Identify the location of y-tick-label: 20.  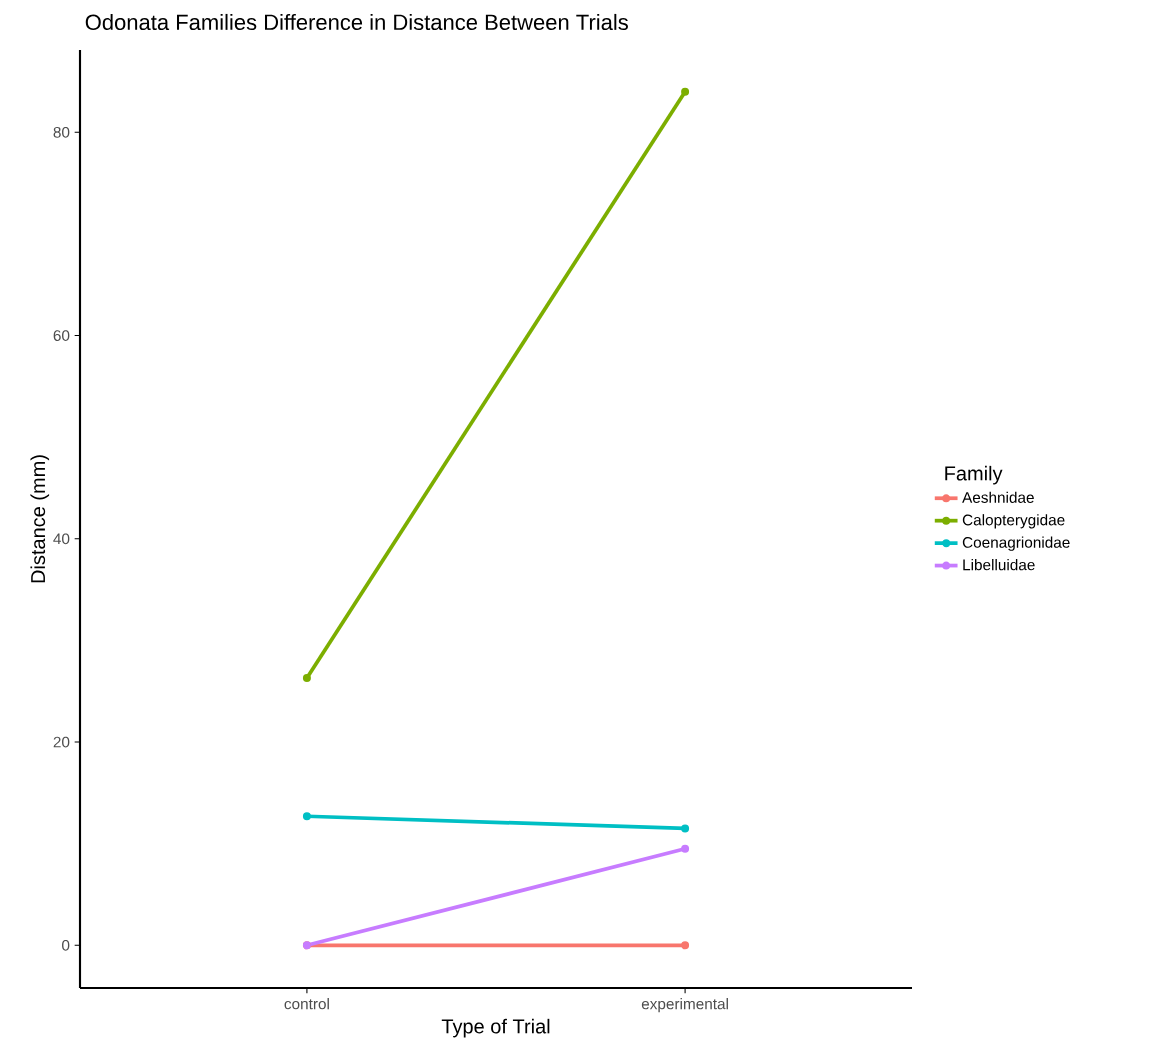
(61, 742).